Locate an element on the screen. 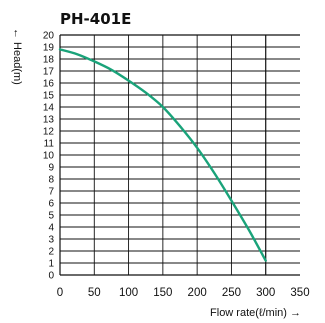  x-tick-label: 250 is located at coordinates (231, 293).